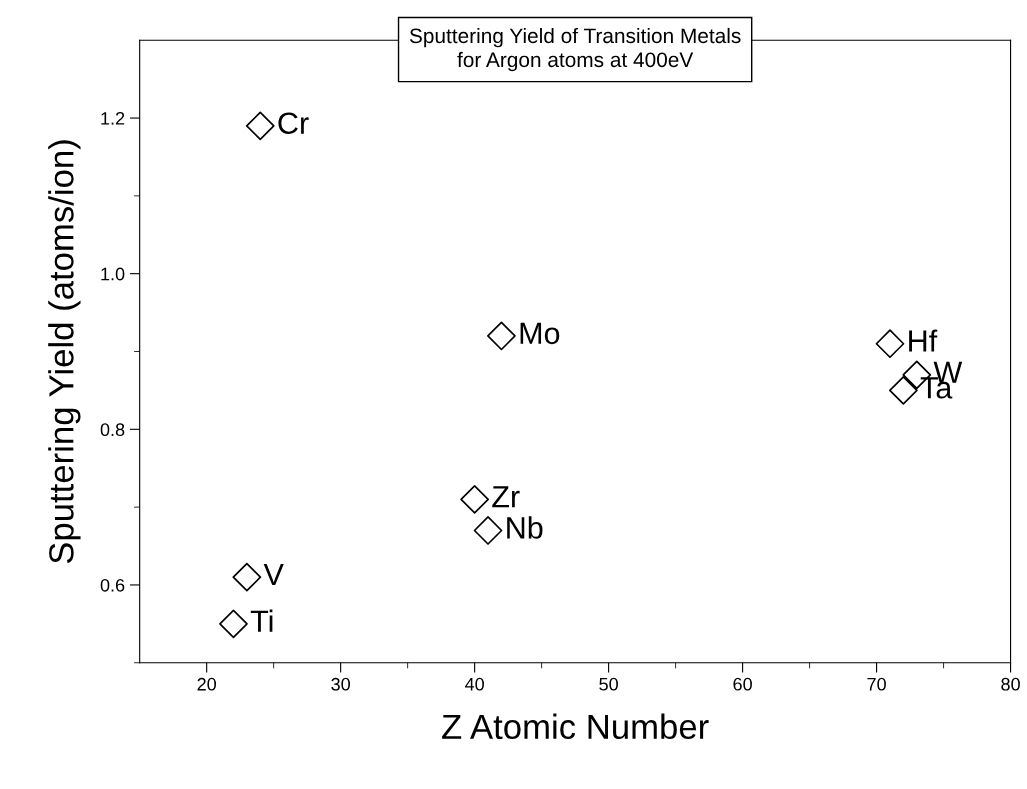  Describe the element at coordinates (1010, 684) in the screenshot. I see `x-tick-label: 80` at that location.